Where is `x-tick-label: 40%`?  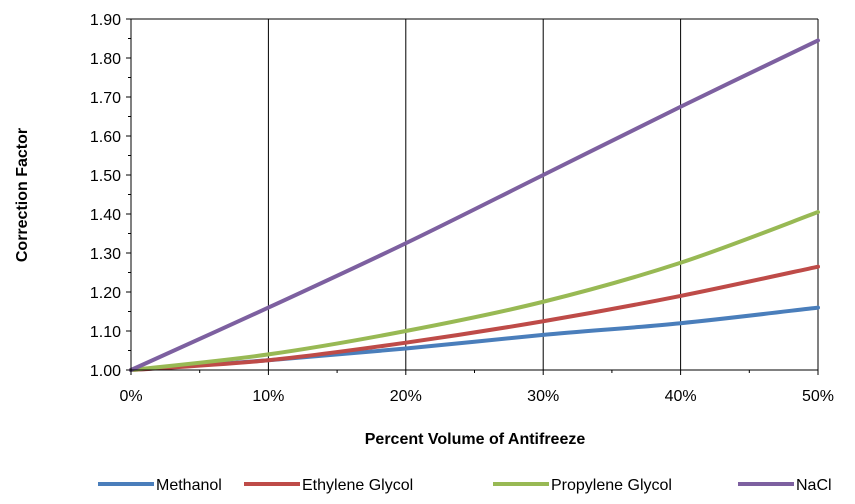 x-tick-label: 40% is located at coordinates (681, 396).